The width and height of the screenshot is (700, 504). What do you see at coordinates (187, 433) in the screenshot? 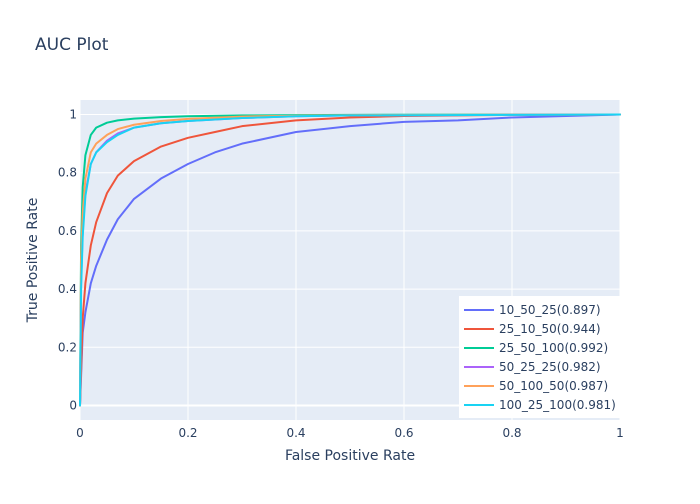
I see `x-tick-label: 0.2` at bounding box center [187, 433].